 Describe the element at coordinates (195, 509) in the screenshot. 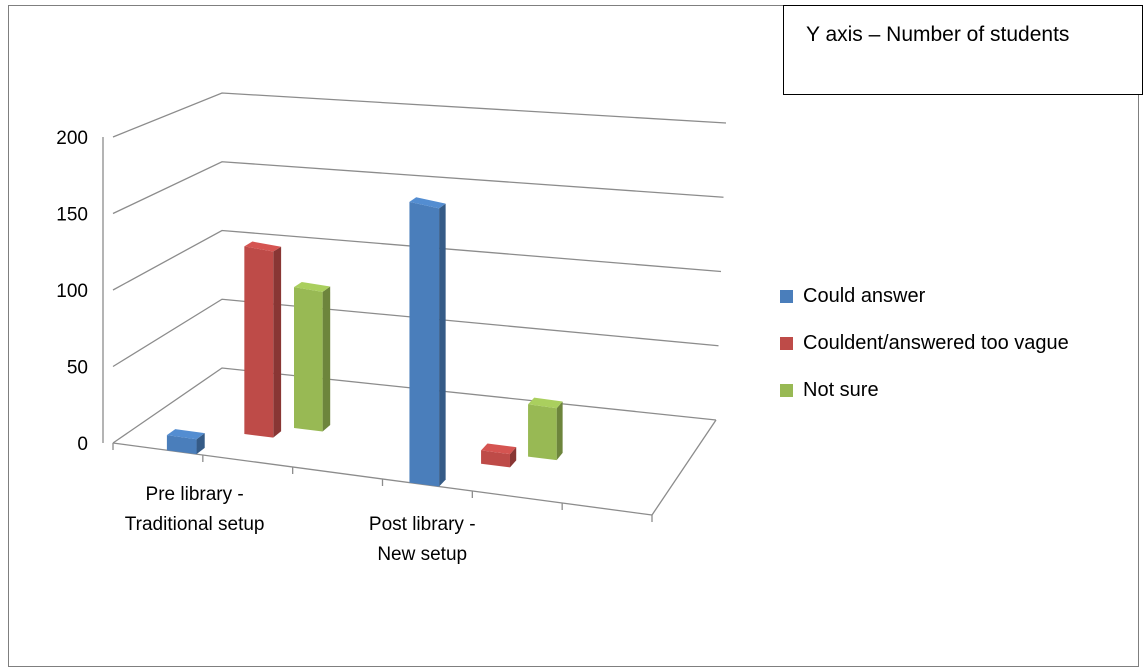

I see `x-category-label: Pre library - Traditional setup` at that location.